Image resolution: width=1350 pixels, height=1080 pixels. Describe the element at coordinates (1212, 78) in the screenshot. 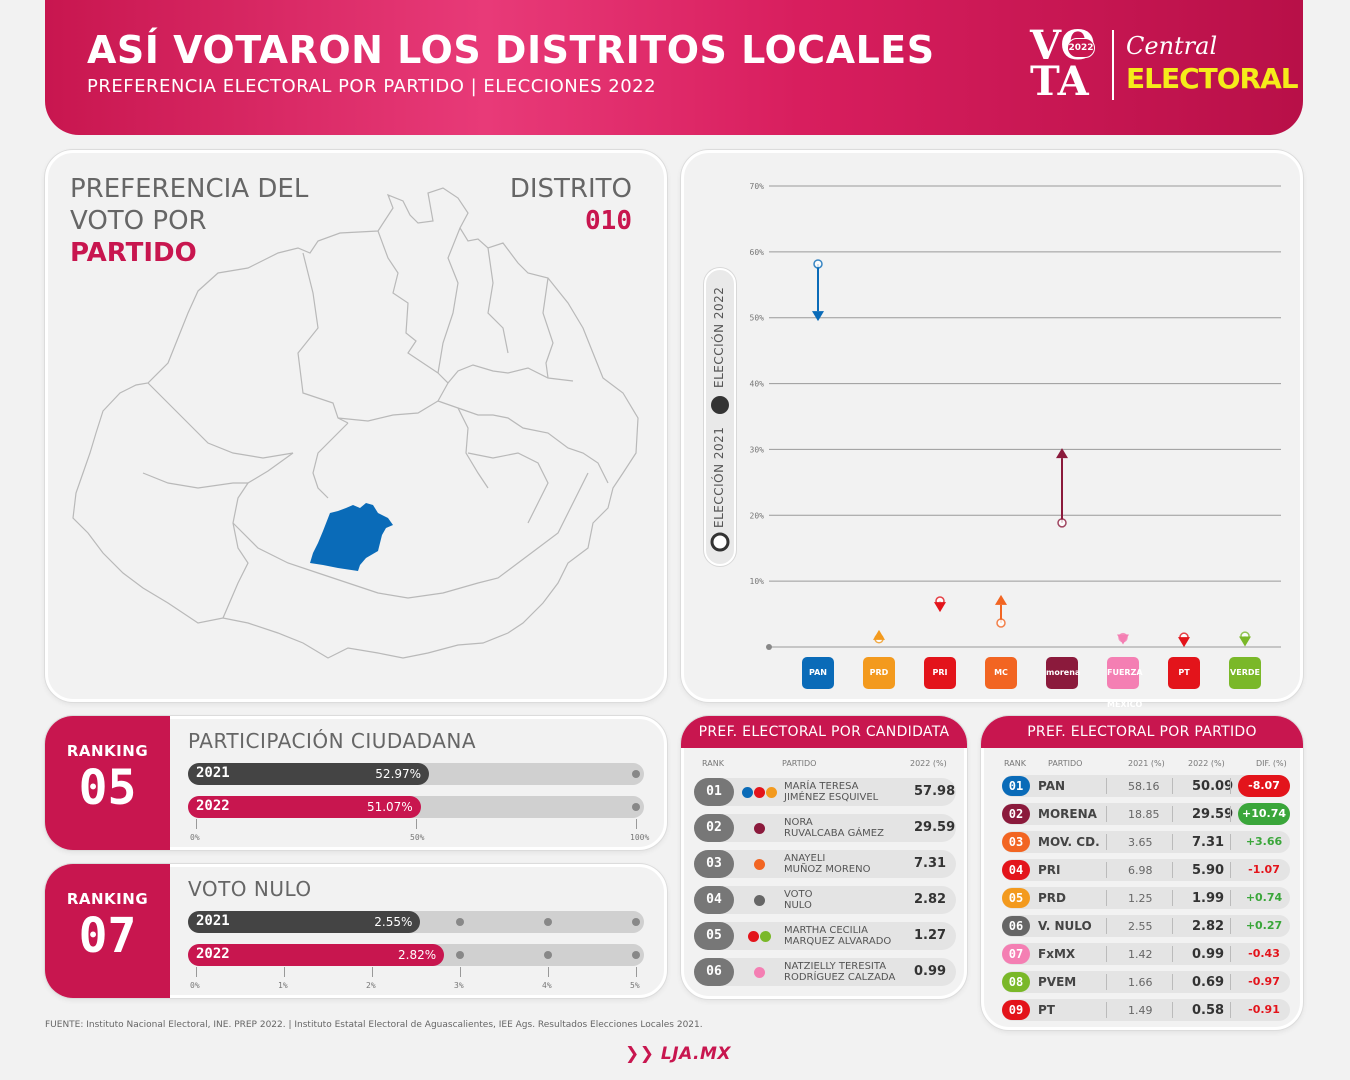

I see `logo-electoral: ELECTORAL` at that location.